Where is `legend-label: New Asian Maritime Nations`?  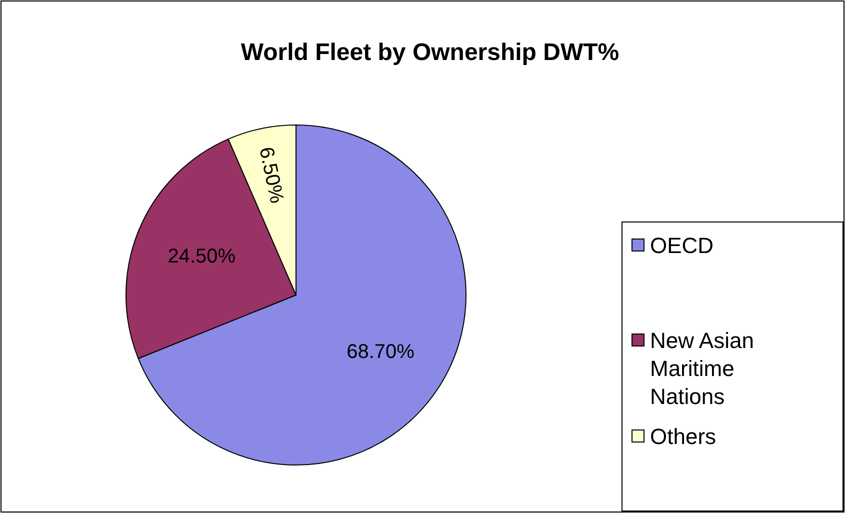 legend-label: New Asian Maritime Nations is located at coordinates (702, 368).